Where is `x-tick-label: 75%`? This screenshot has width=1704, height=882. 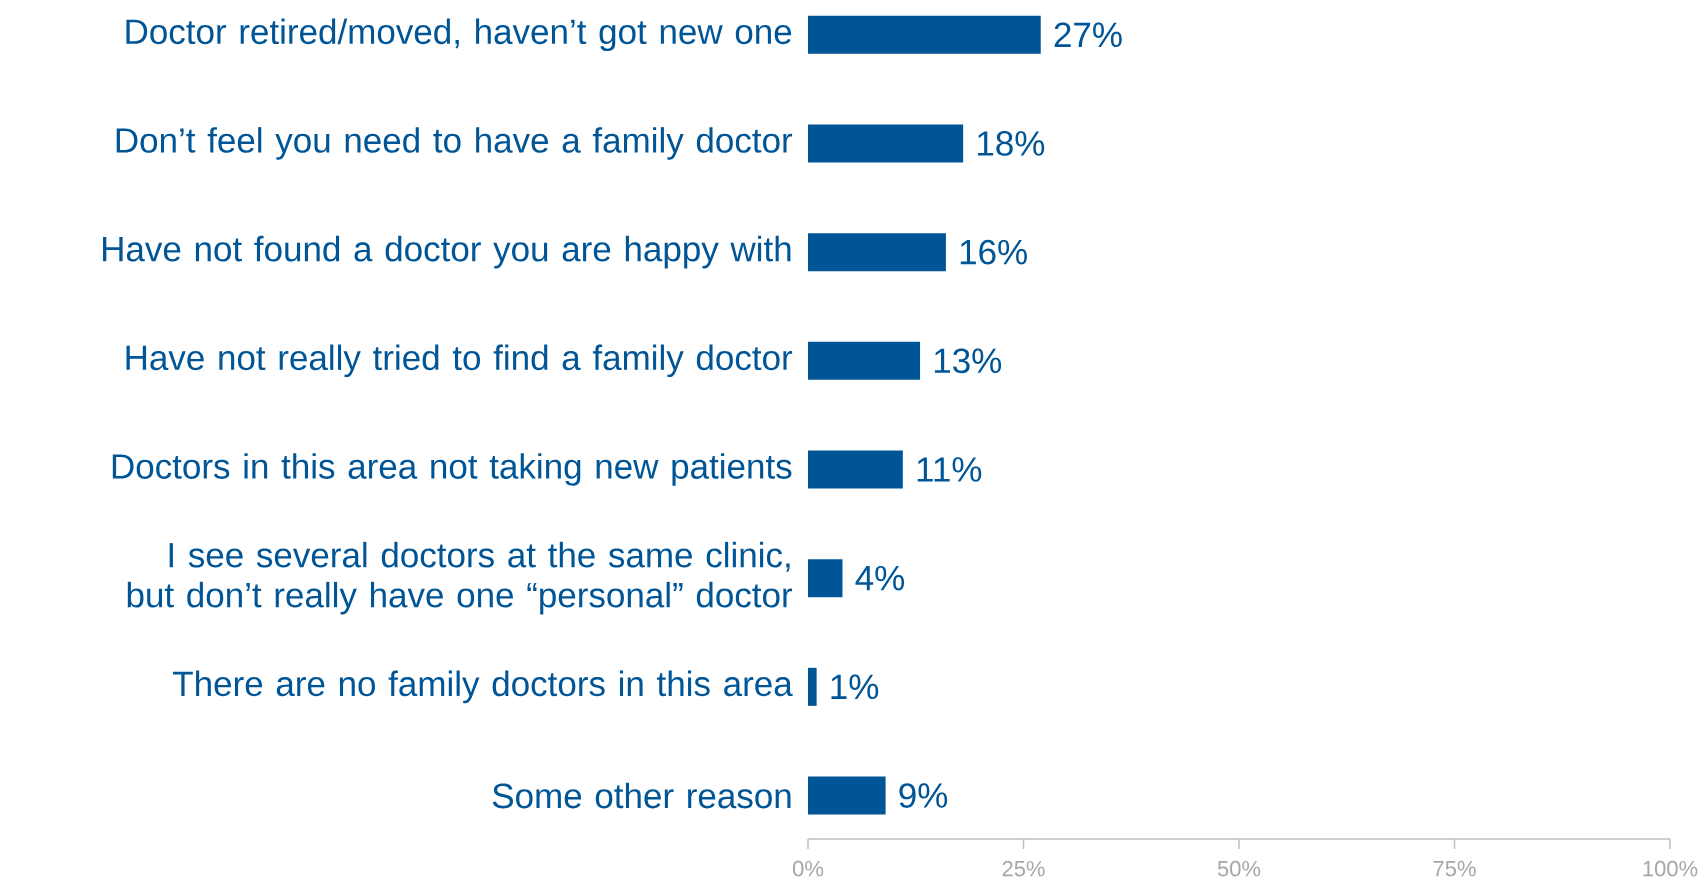 x-tick-label: 75% is located at coordinates (1454, 868).